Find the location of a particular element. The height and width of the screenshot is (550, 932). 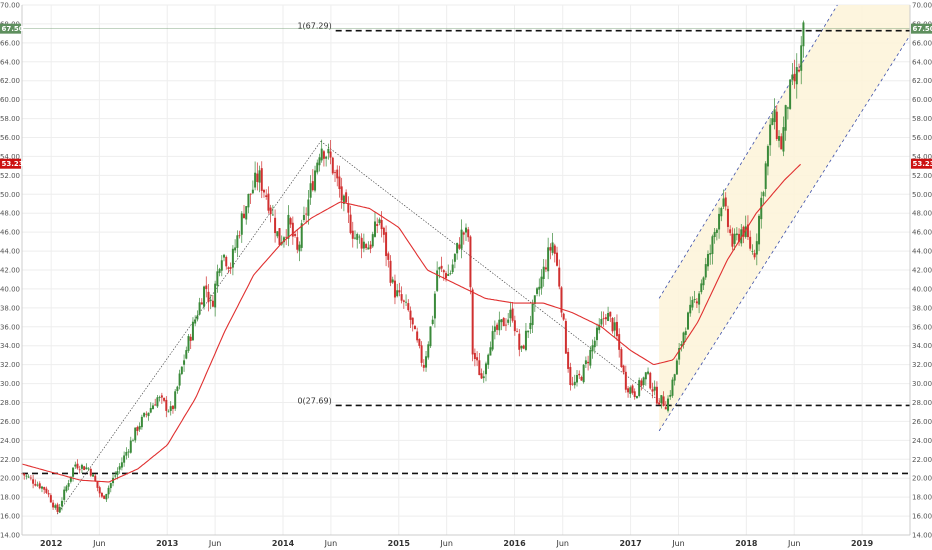

y-tick-label-left: 36.00 is located at coordinates (10, 327).